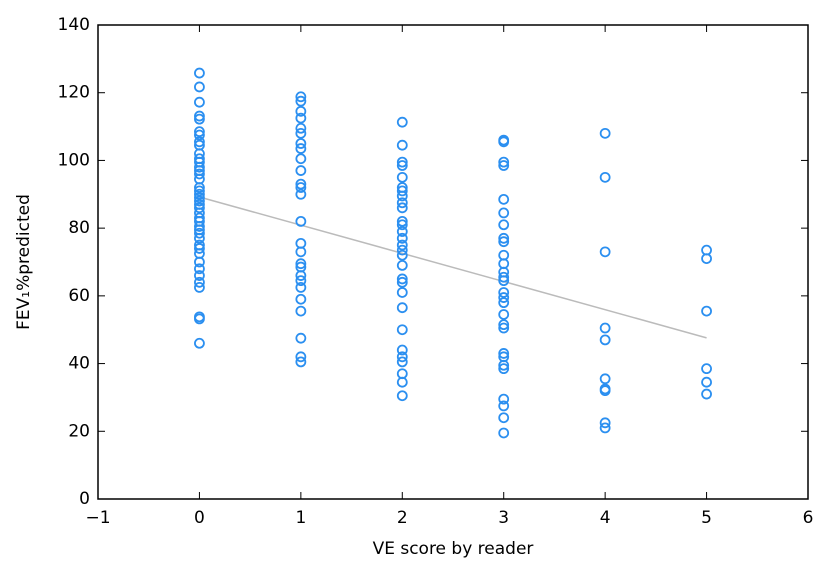 This screenshot has height=575, width=831. I want to click on x-axis-label: VE score by reader, so click(453, 549).